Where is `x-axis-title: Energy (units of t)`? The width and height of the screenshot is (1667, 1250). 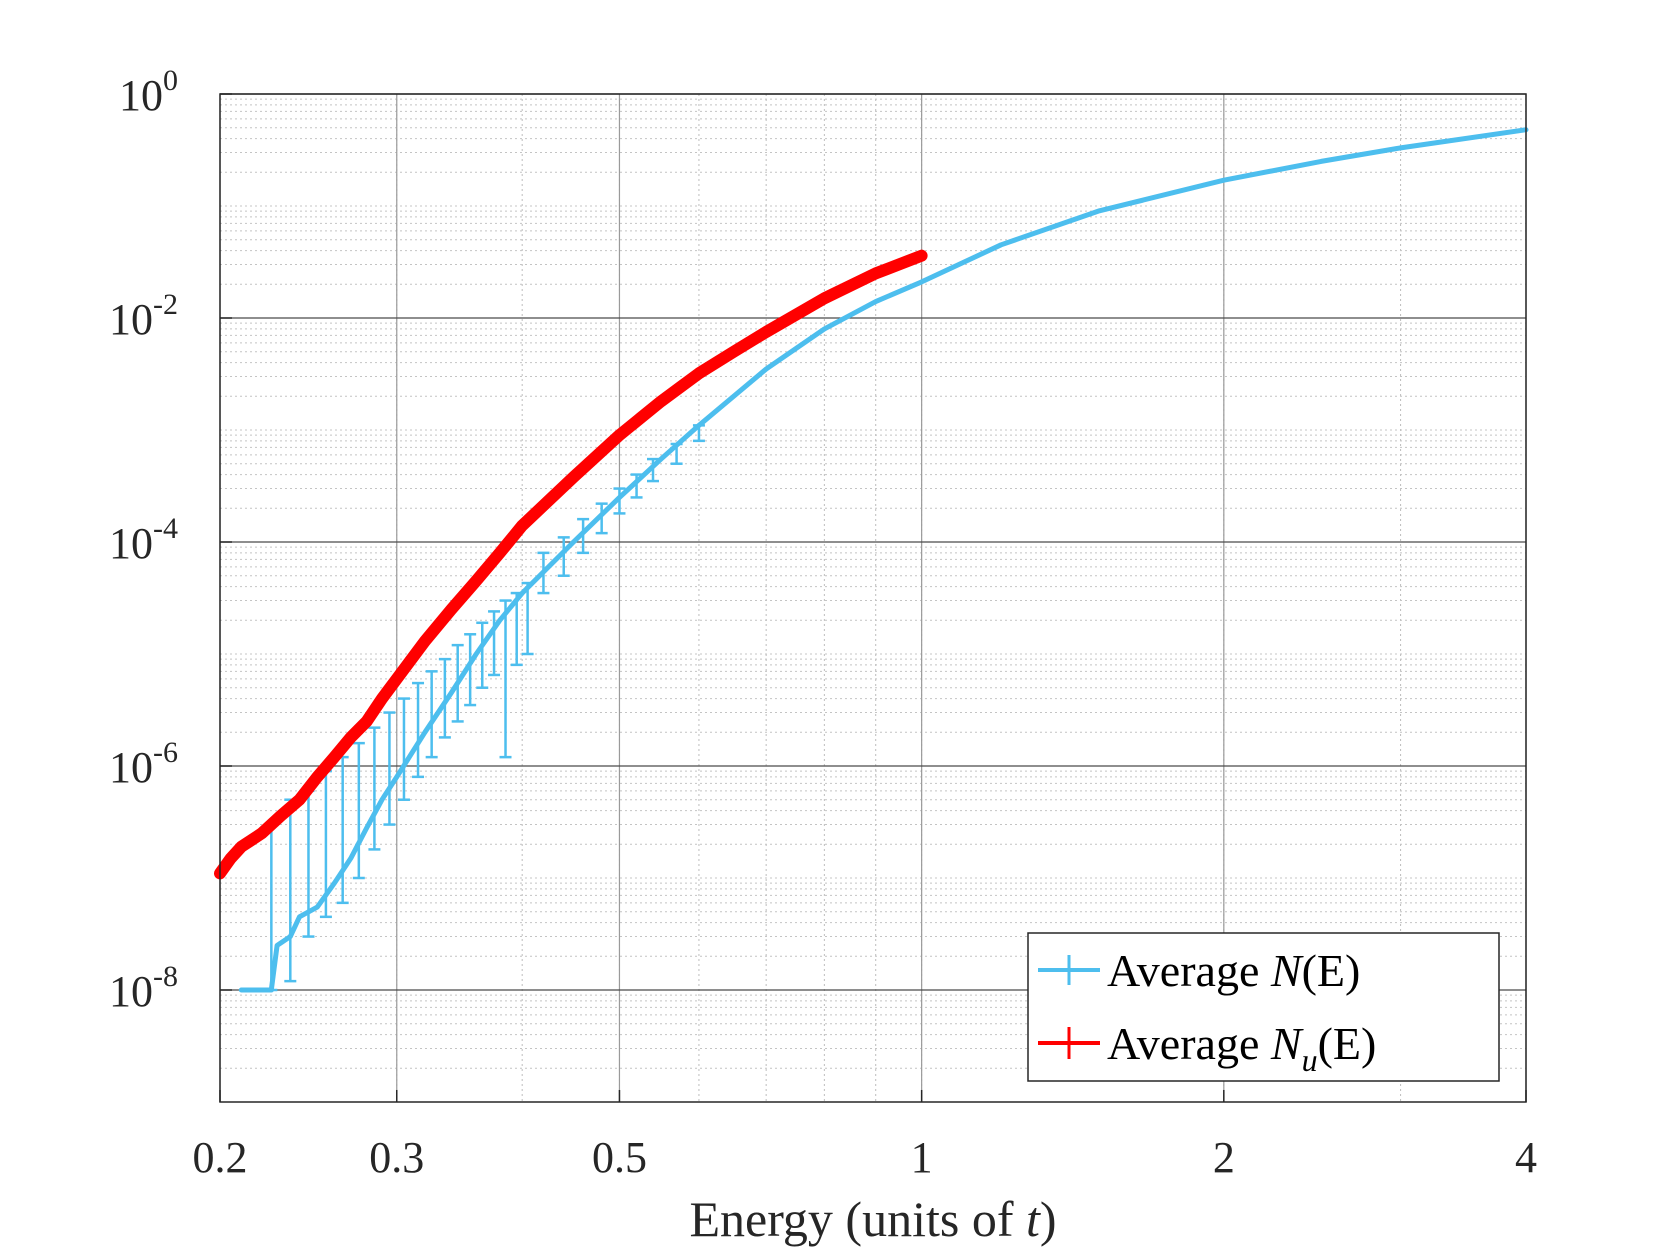 x-axis-title: Energy (units of t) is located at coordinates (872, 1219).